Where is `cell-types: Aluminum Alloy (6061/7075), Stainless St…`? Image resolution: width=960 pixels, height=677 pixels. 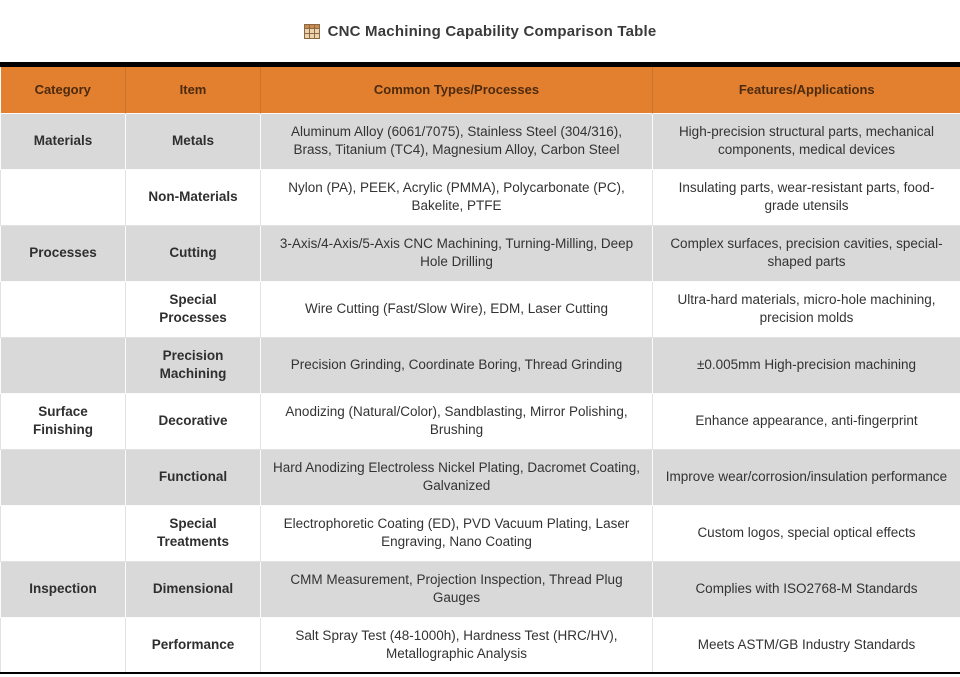 cell-types: Aluminum Alloy (6061/7075), Stainless St… is located at coordinates (456, 141).